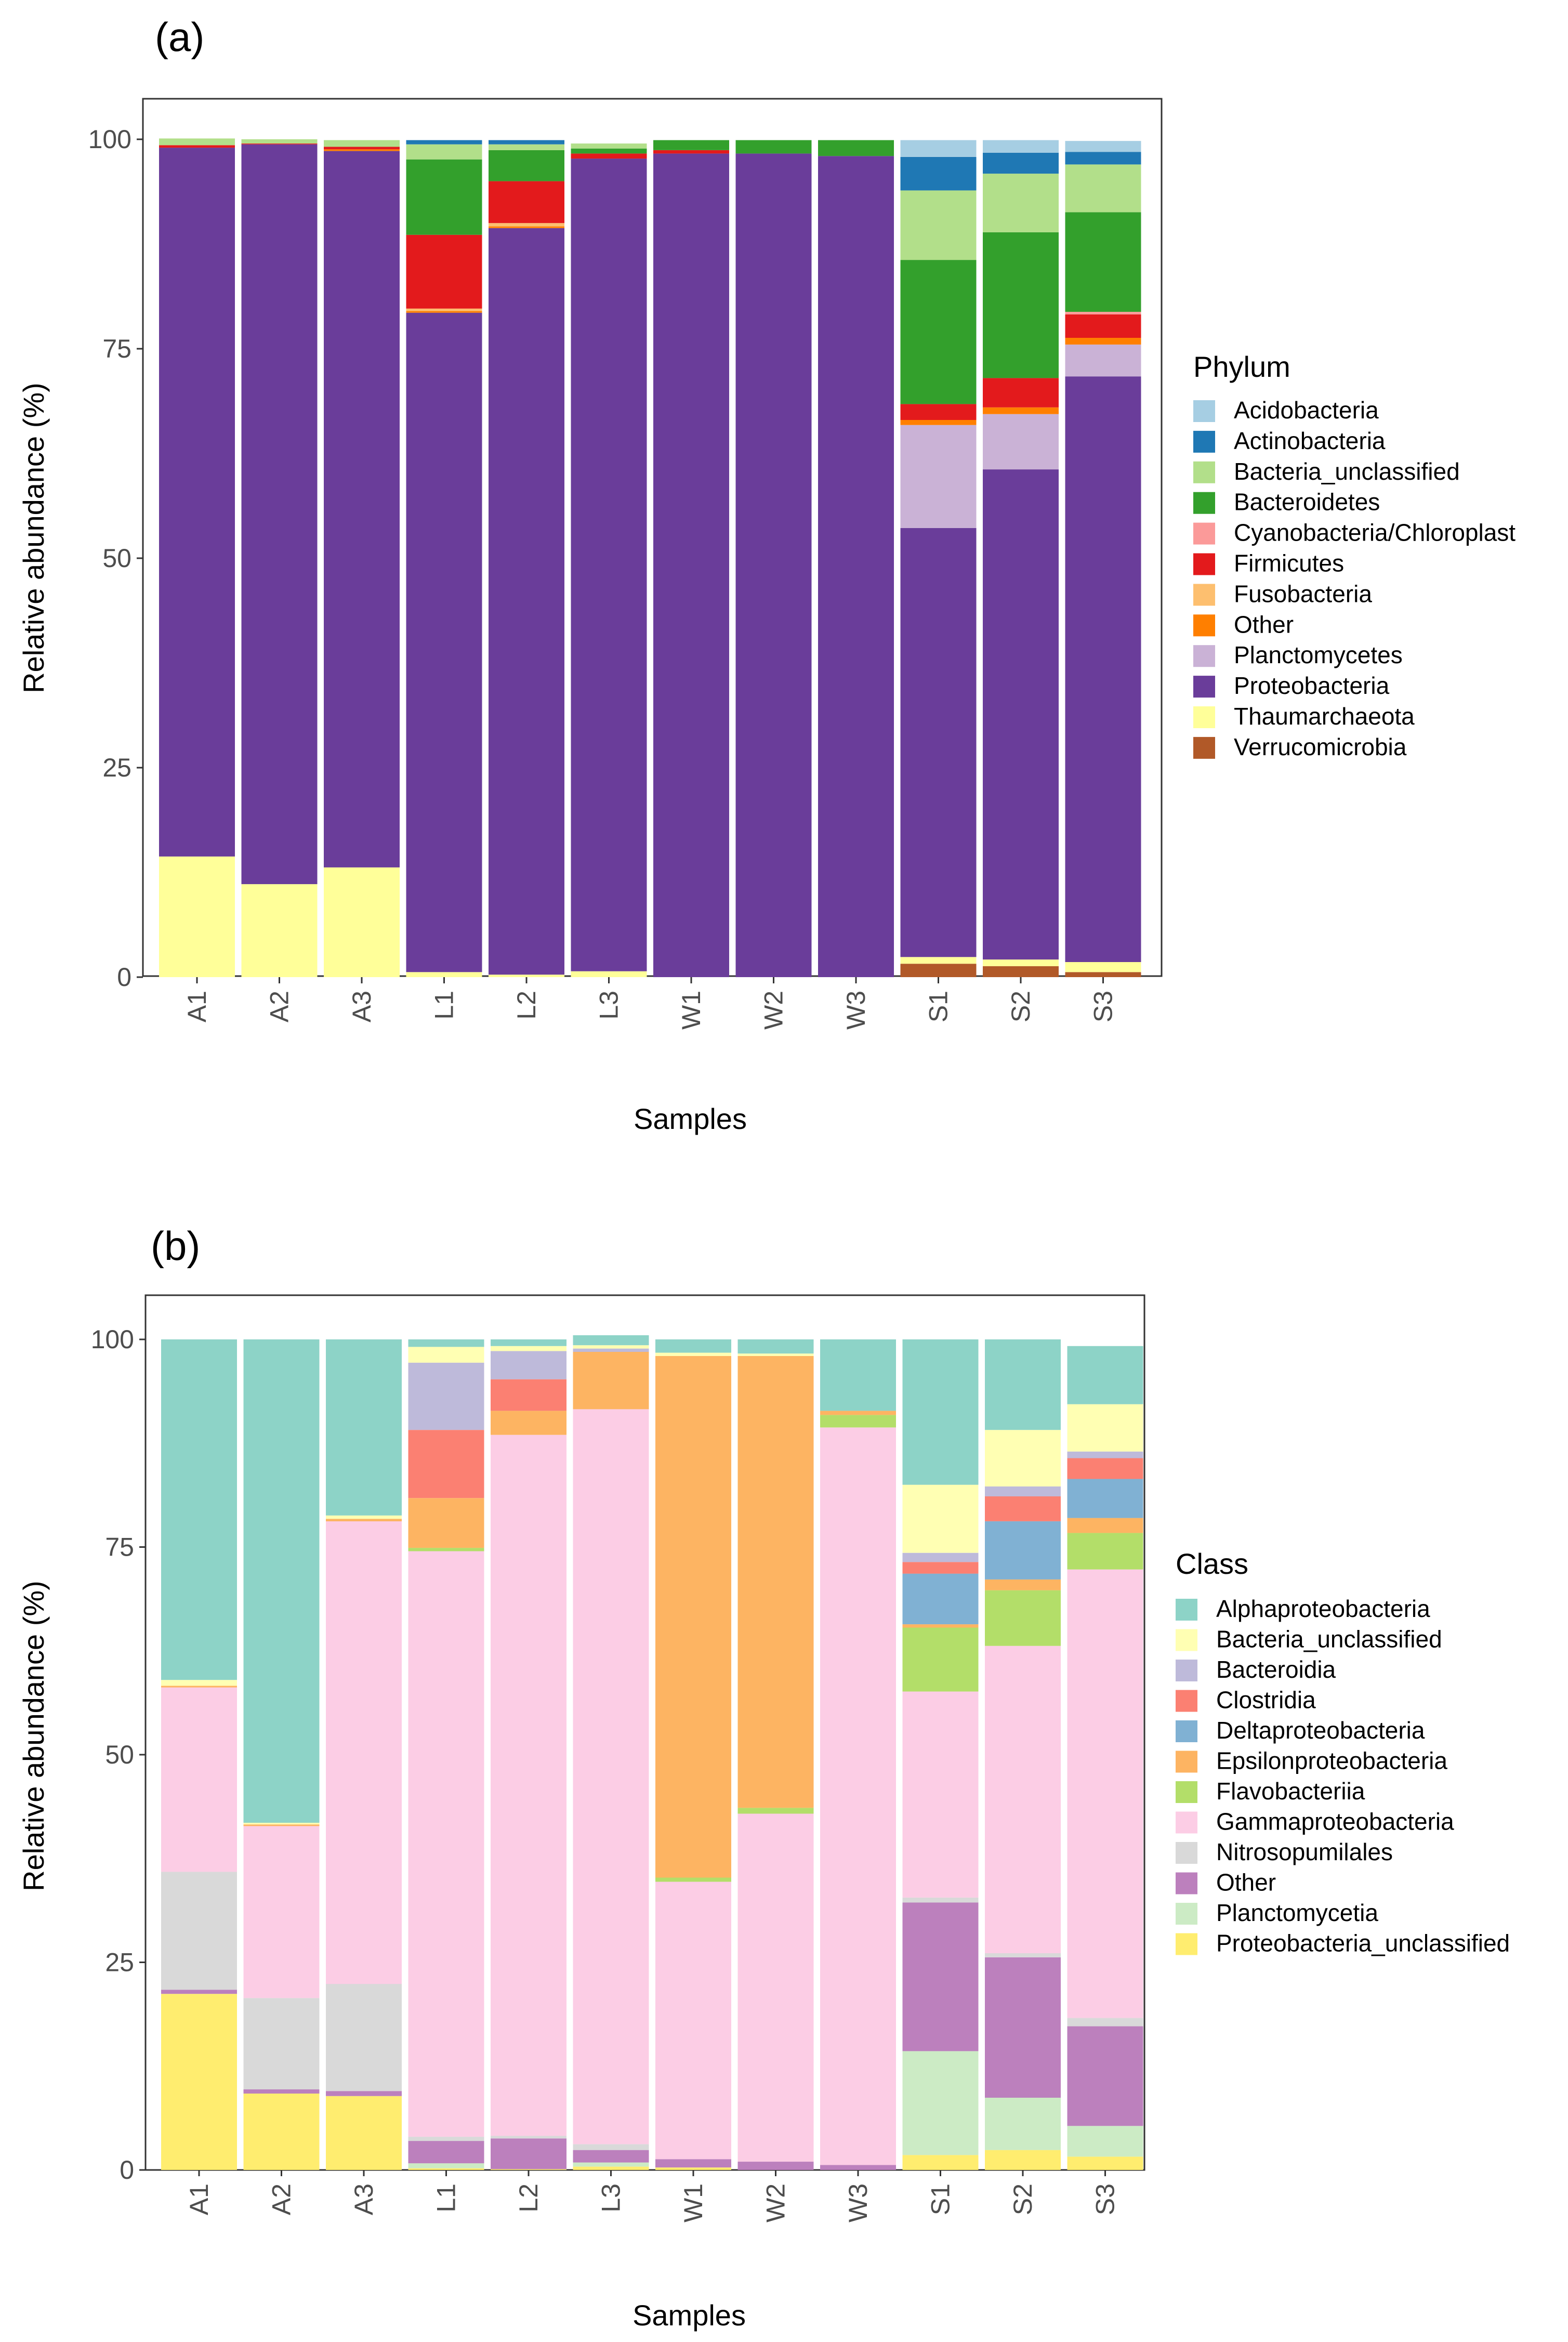 The width and height of the screenshot is (1568, 2342). What do you see at coordinates (1324, 716) in the screenshot?
I see `legend-label-thaumarchaeota: Thaumarchaeota` at bounding box center [1324, 716].